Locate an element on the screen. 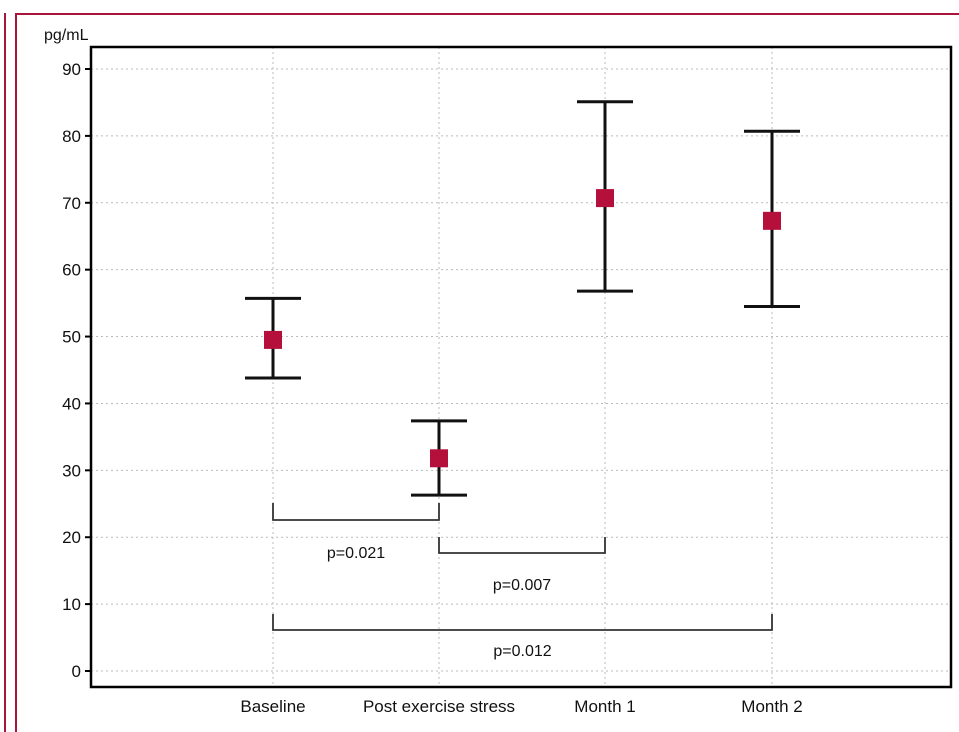 The height and width of the screenshot is (732, 959). y-tick-label: 10 is located at coordinates (71, 604).